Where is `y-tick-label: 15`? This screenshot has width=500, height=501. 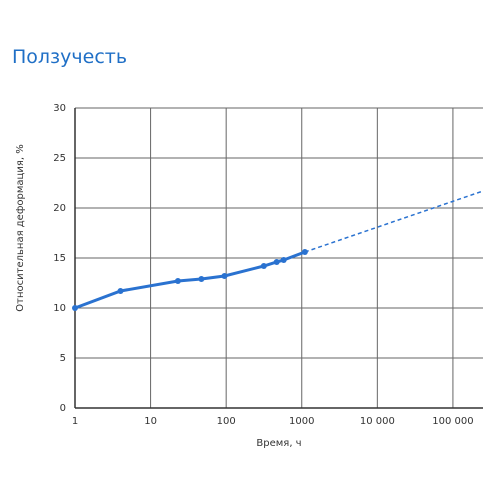
y-tick-label: 15 is located at coordinates (59, 258).